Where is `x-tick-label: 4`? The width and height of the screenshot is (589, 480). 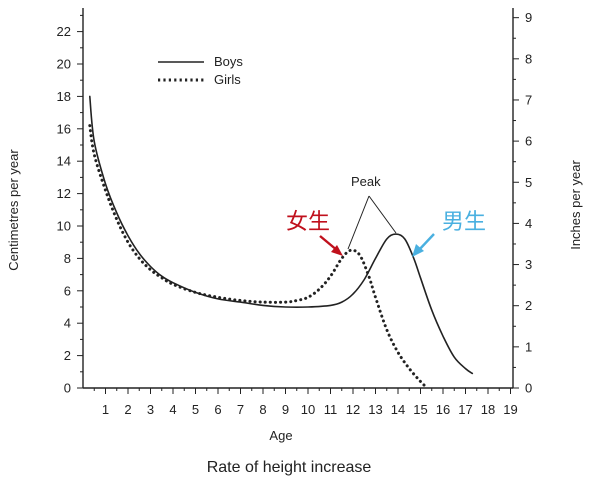
x-tick-label: 4 is located at coordinates (172, 409).